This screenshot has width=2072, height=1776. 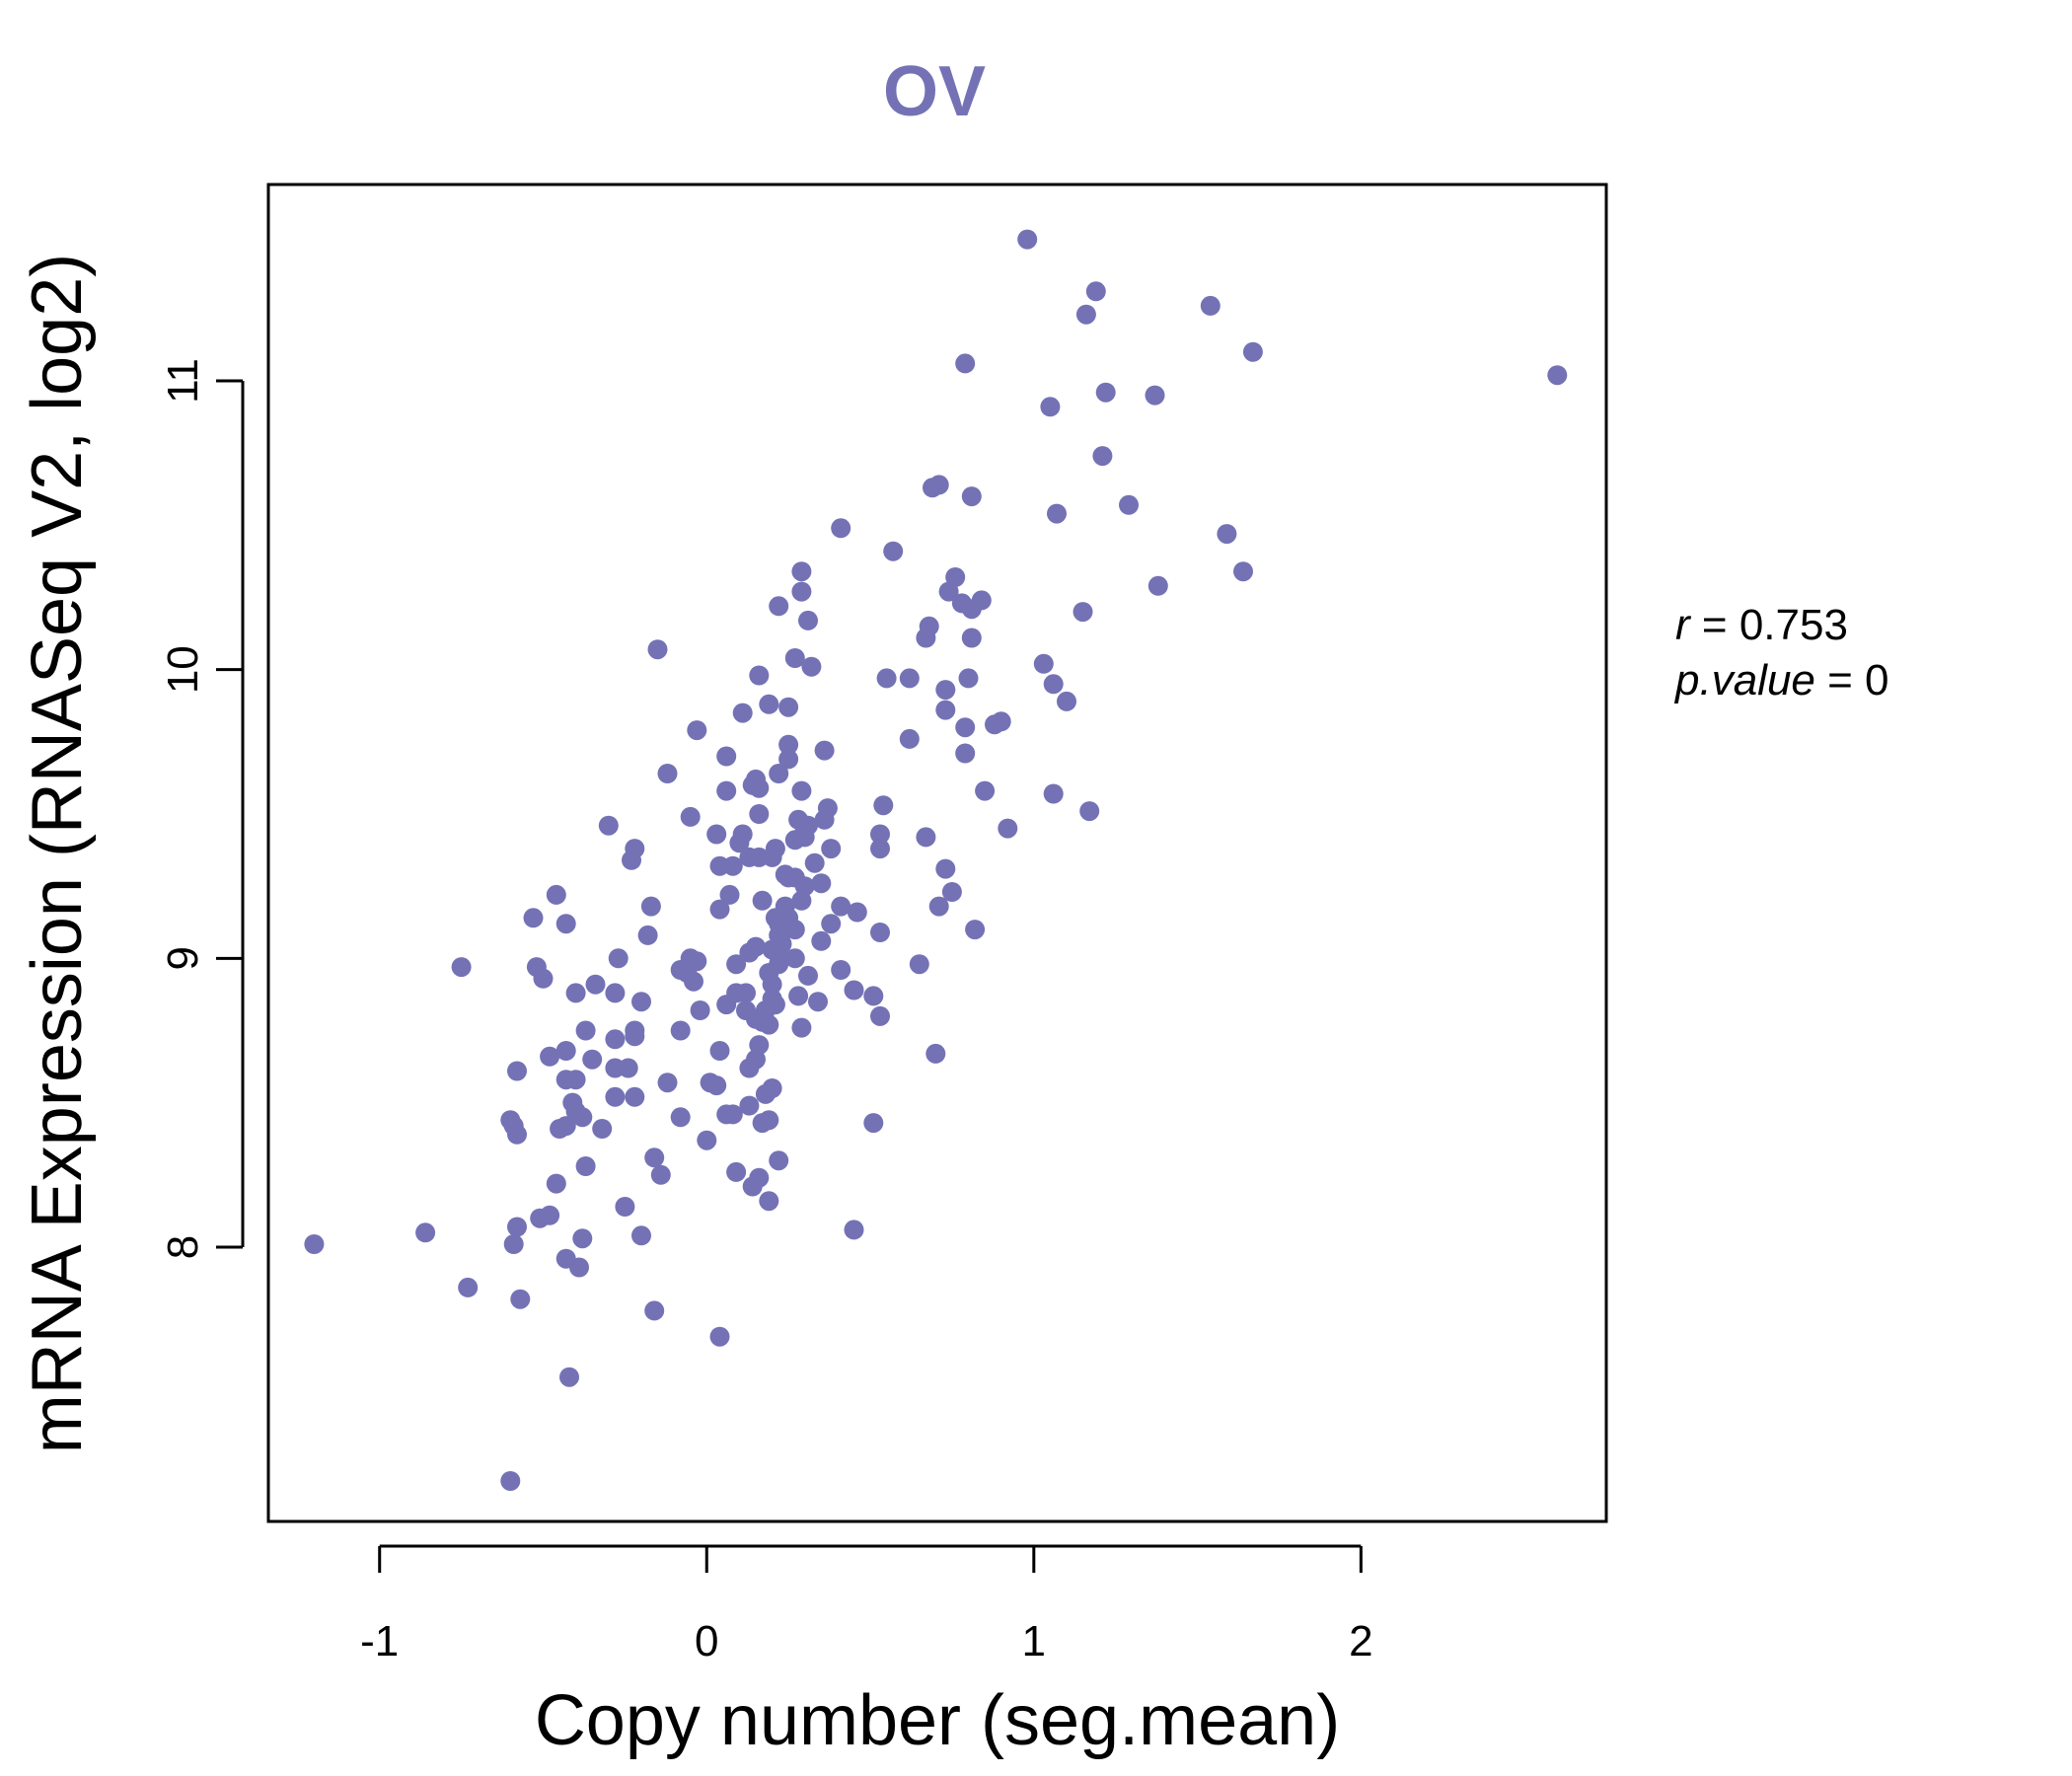 What do you see at coordinates (866, 1604) in the screenshot?
I see `x-axis: -1 0 1 2` at bounding box center [866, 1604].